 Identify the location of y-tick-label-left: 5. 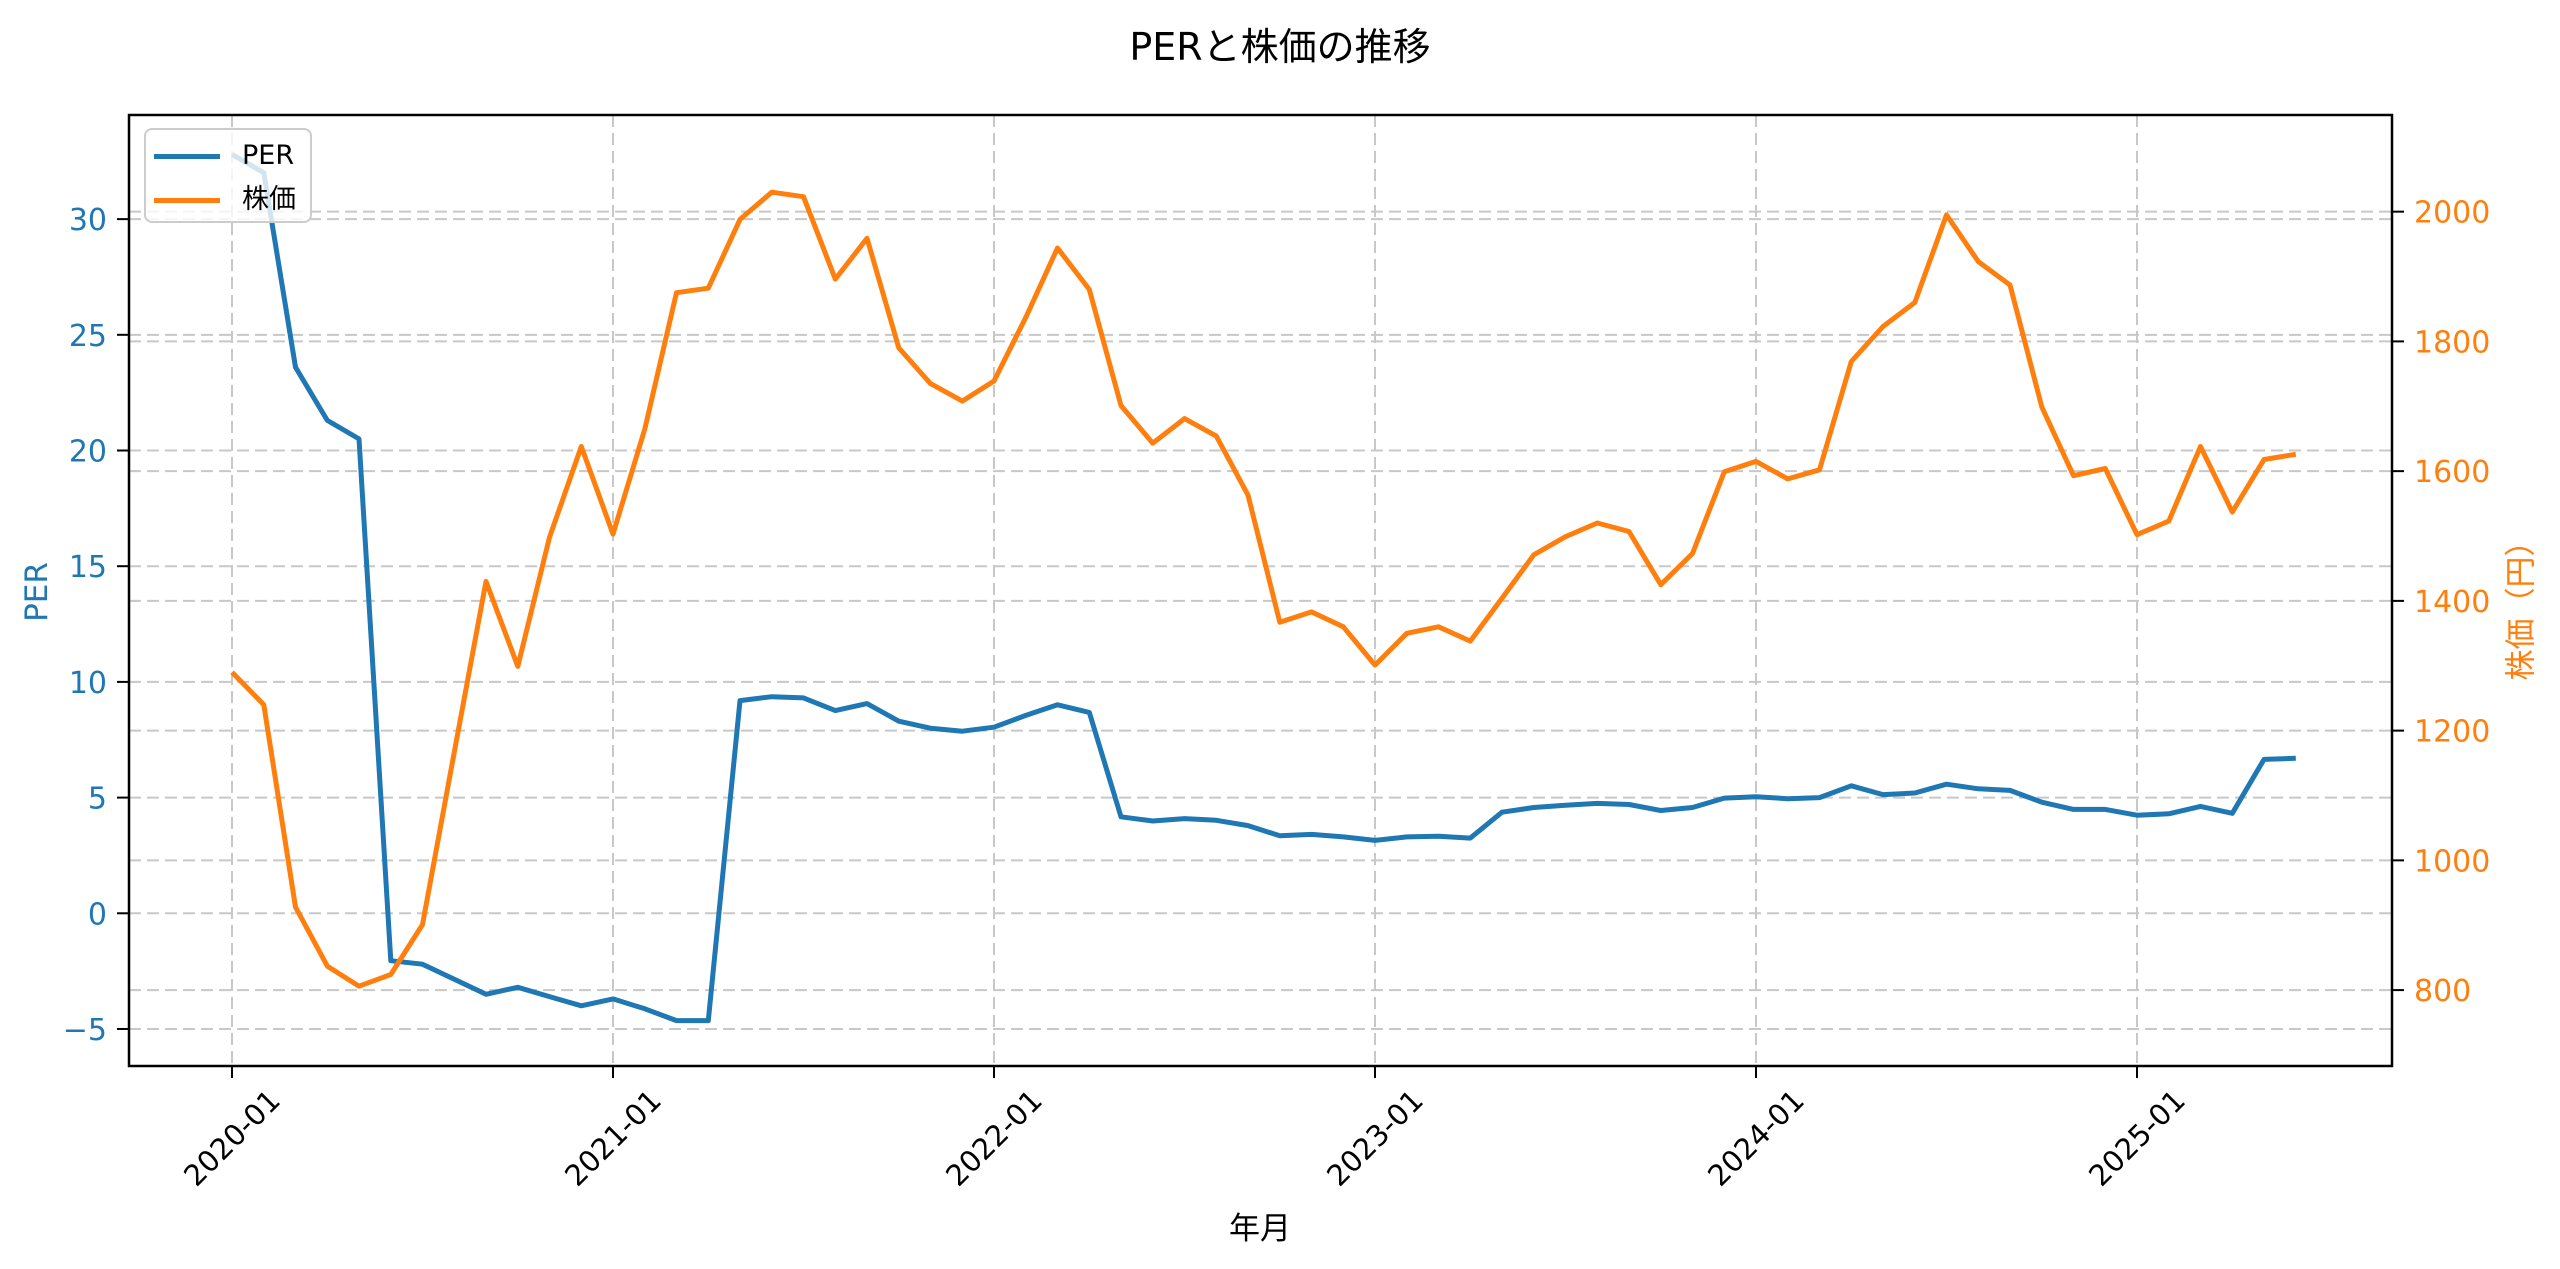
(97, 799).